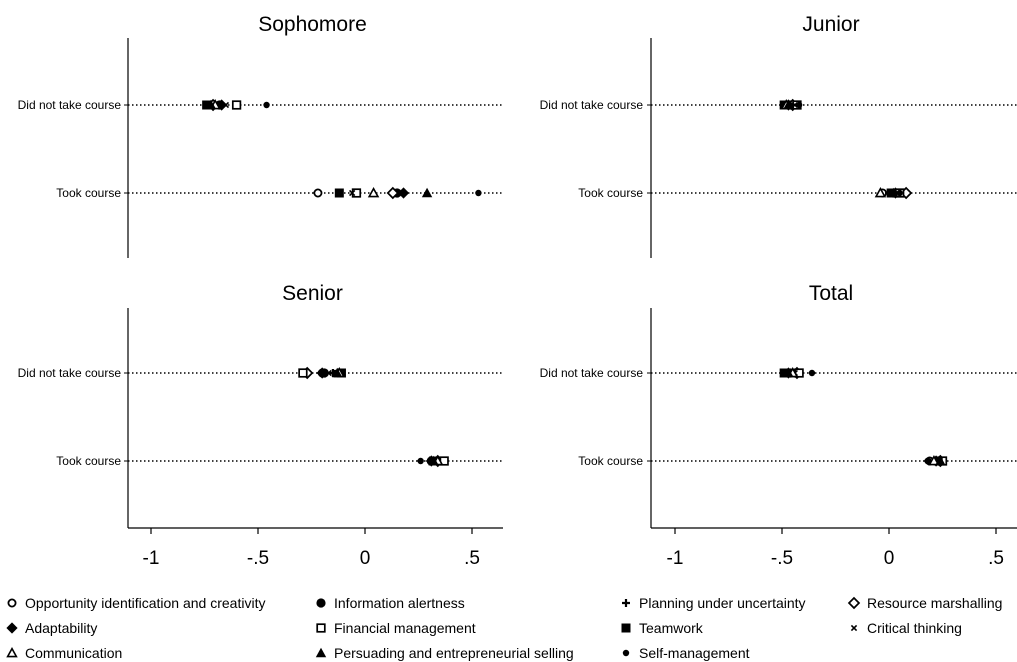  I want to click on square-open-icon, so click(321, 628).